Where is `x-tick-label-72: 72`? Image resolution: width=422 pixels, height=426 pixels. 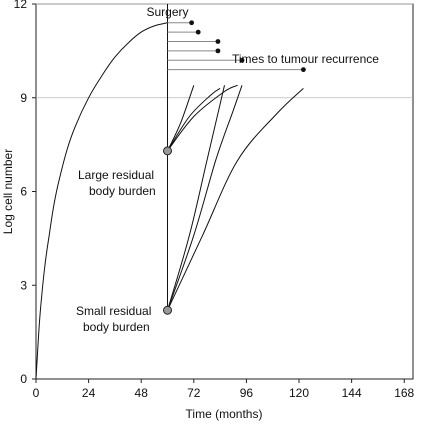
x-tick-label-72: 72 is located at coordinates (194, 393).